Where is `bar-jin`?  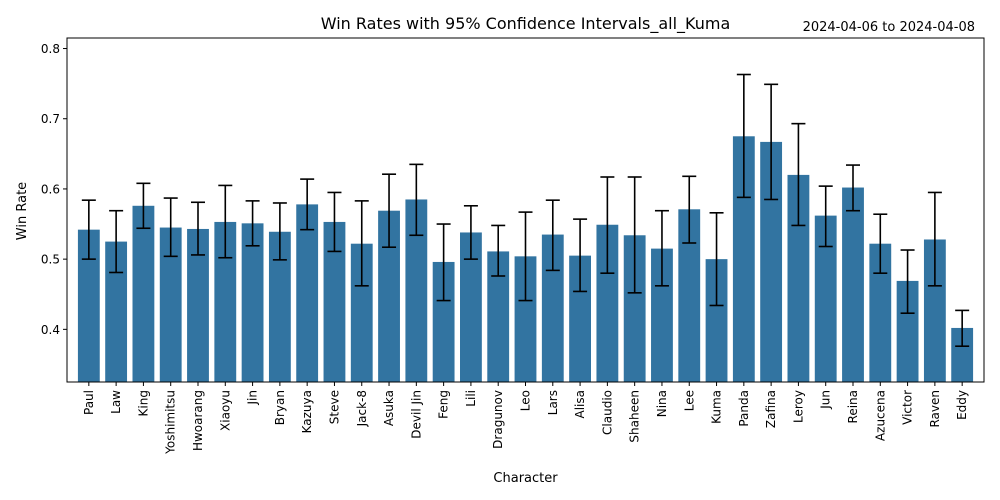 bar-jin is located at coordinates (252, 302).